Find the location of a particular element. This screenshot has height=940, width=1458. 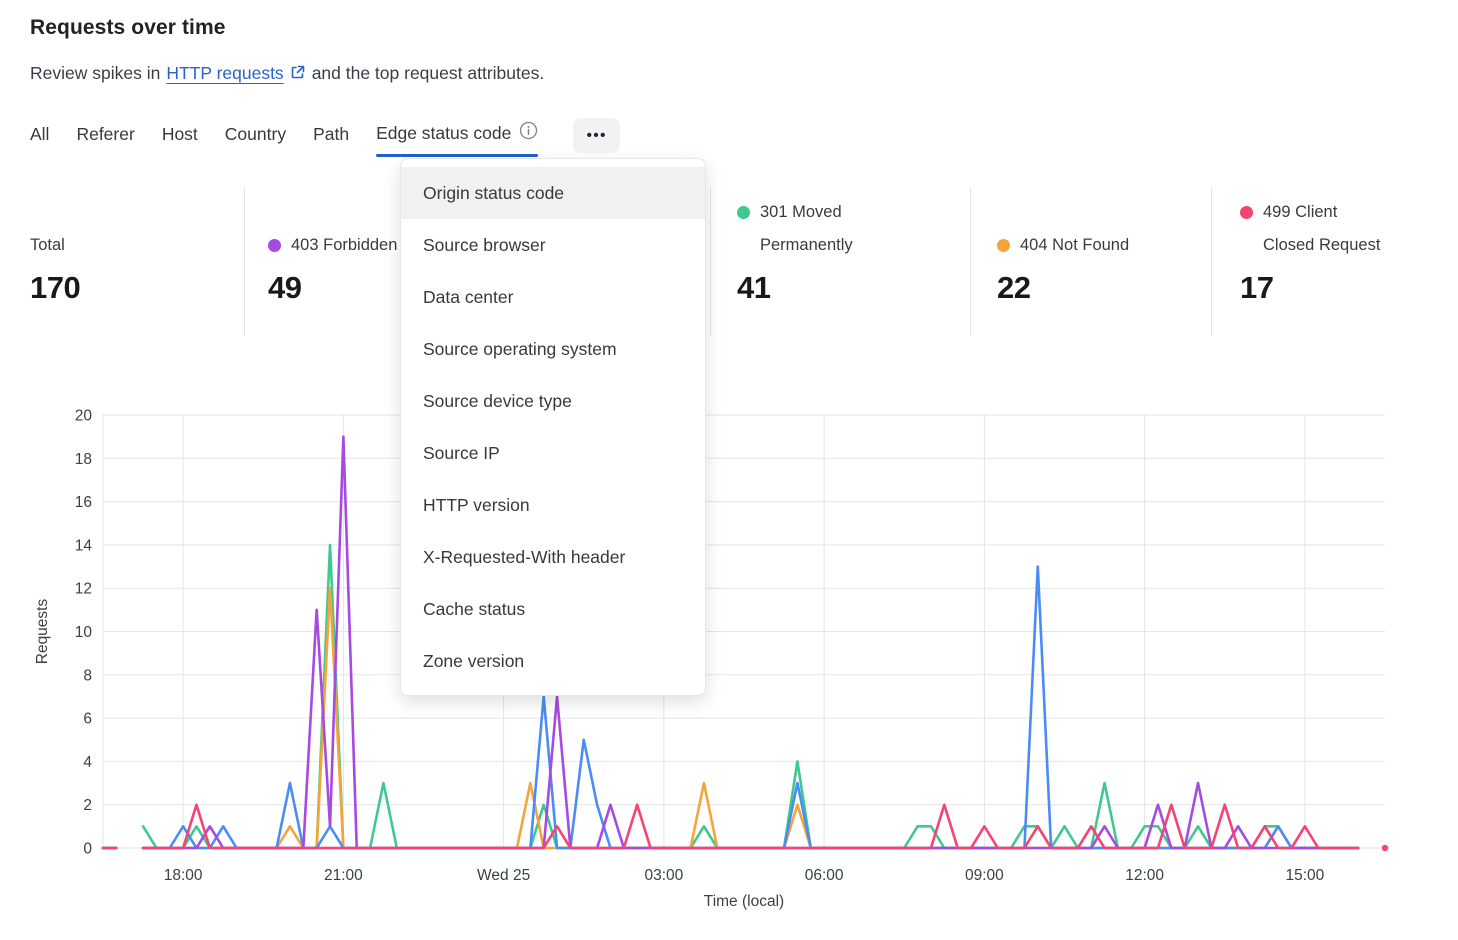

stat-301-moved-permanently: 301 Moved Permanently 41 is located at coordinates (795, 251).